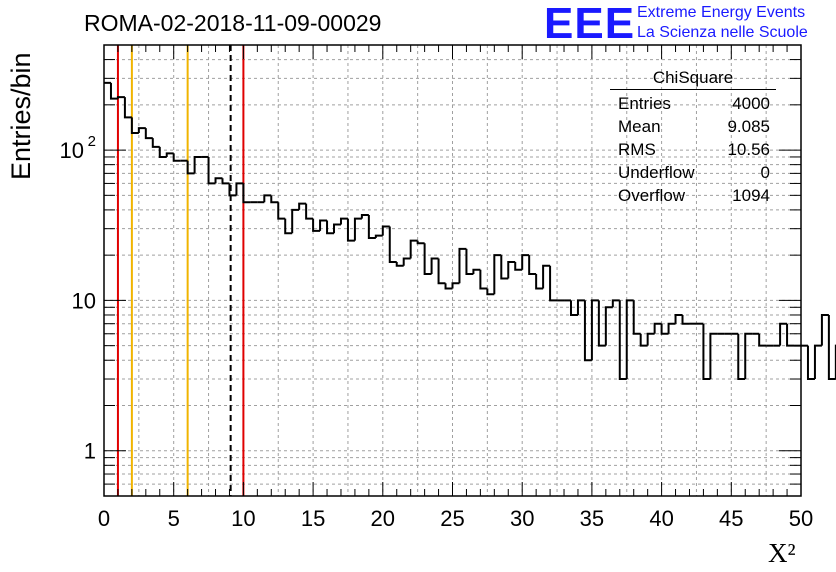 This screenshot has width=836, height=572. I want to click on x-tick-label: 35, so click(592, 518).